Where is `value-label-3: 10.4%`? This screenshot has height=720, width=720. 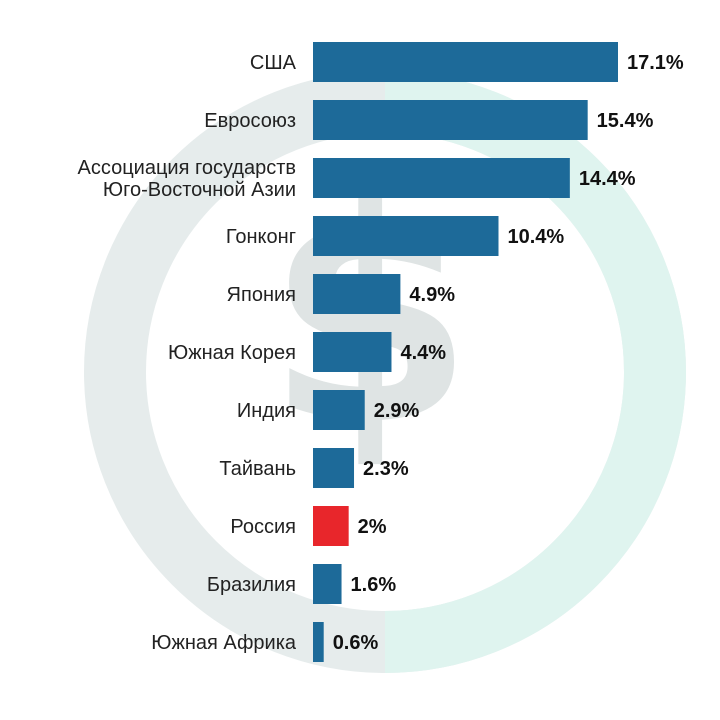
value-label-3: 10.4% is located at coordinates (535, 237).